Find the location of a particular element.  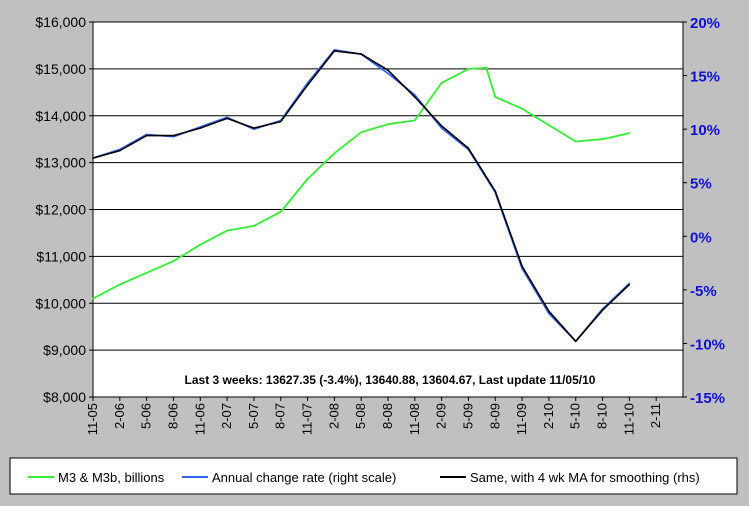

x-tick-label: 8-09 is located at coordinates (494, 416).